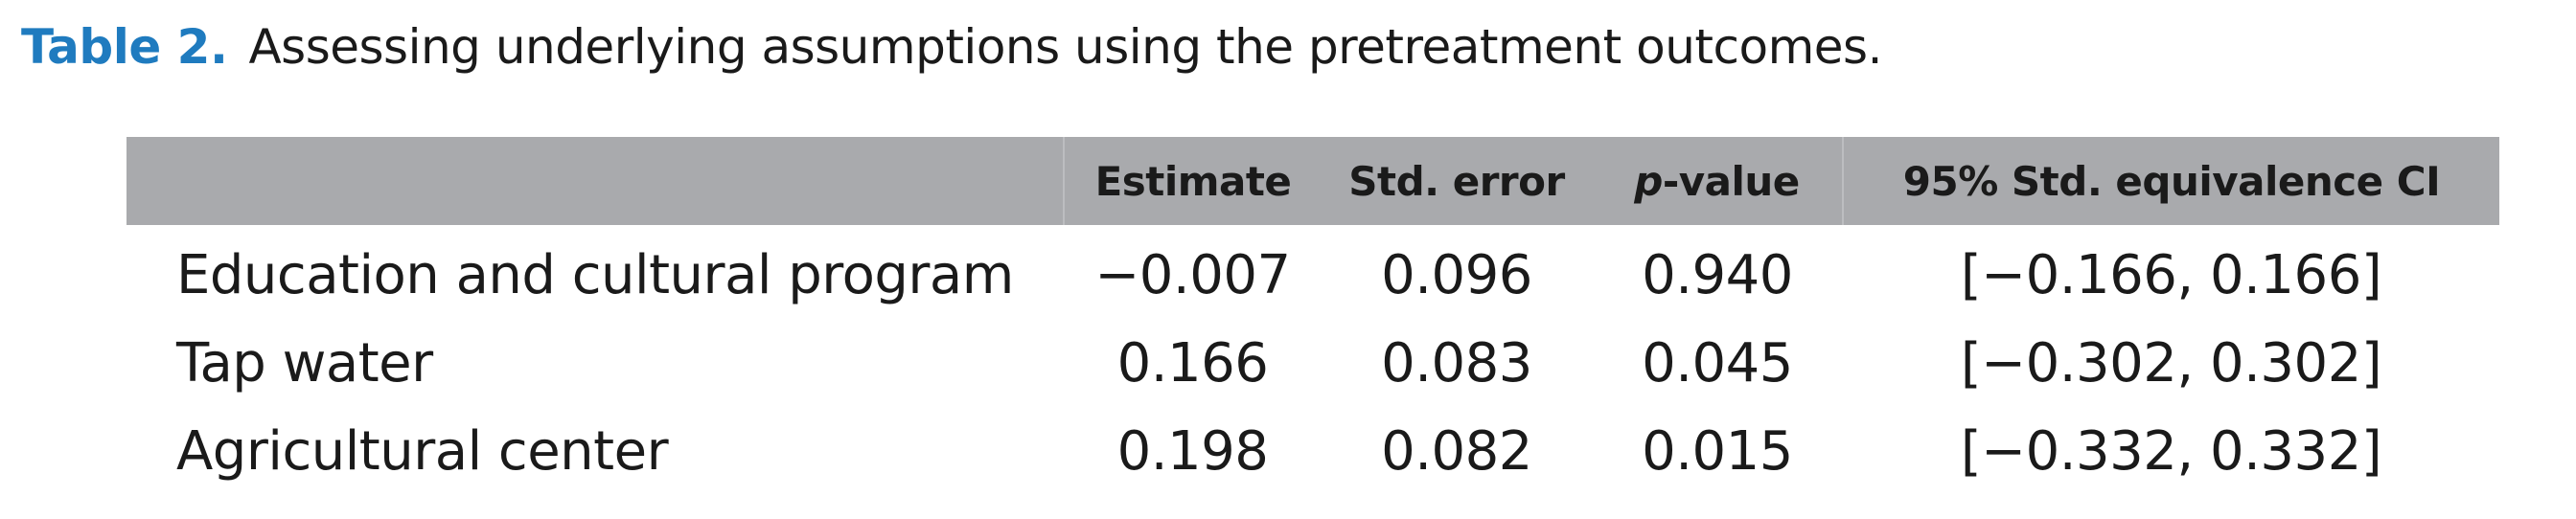 The height and width of the screenshot is (519, 2576). I want to click on cell-estimate: −0.007, so click(1192, 274).